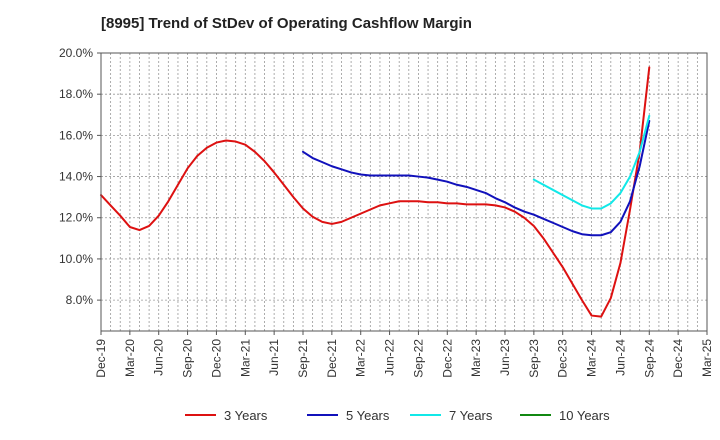  Describe the element at coordinates (447, 358) in the screenshot. I see `x-tick-label: Dec-22` at that location.